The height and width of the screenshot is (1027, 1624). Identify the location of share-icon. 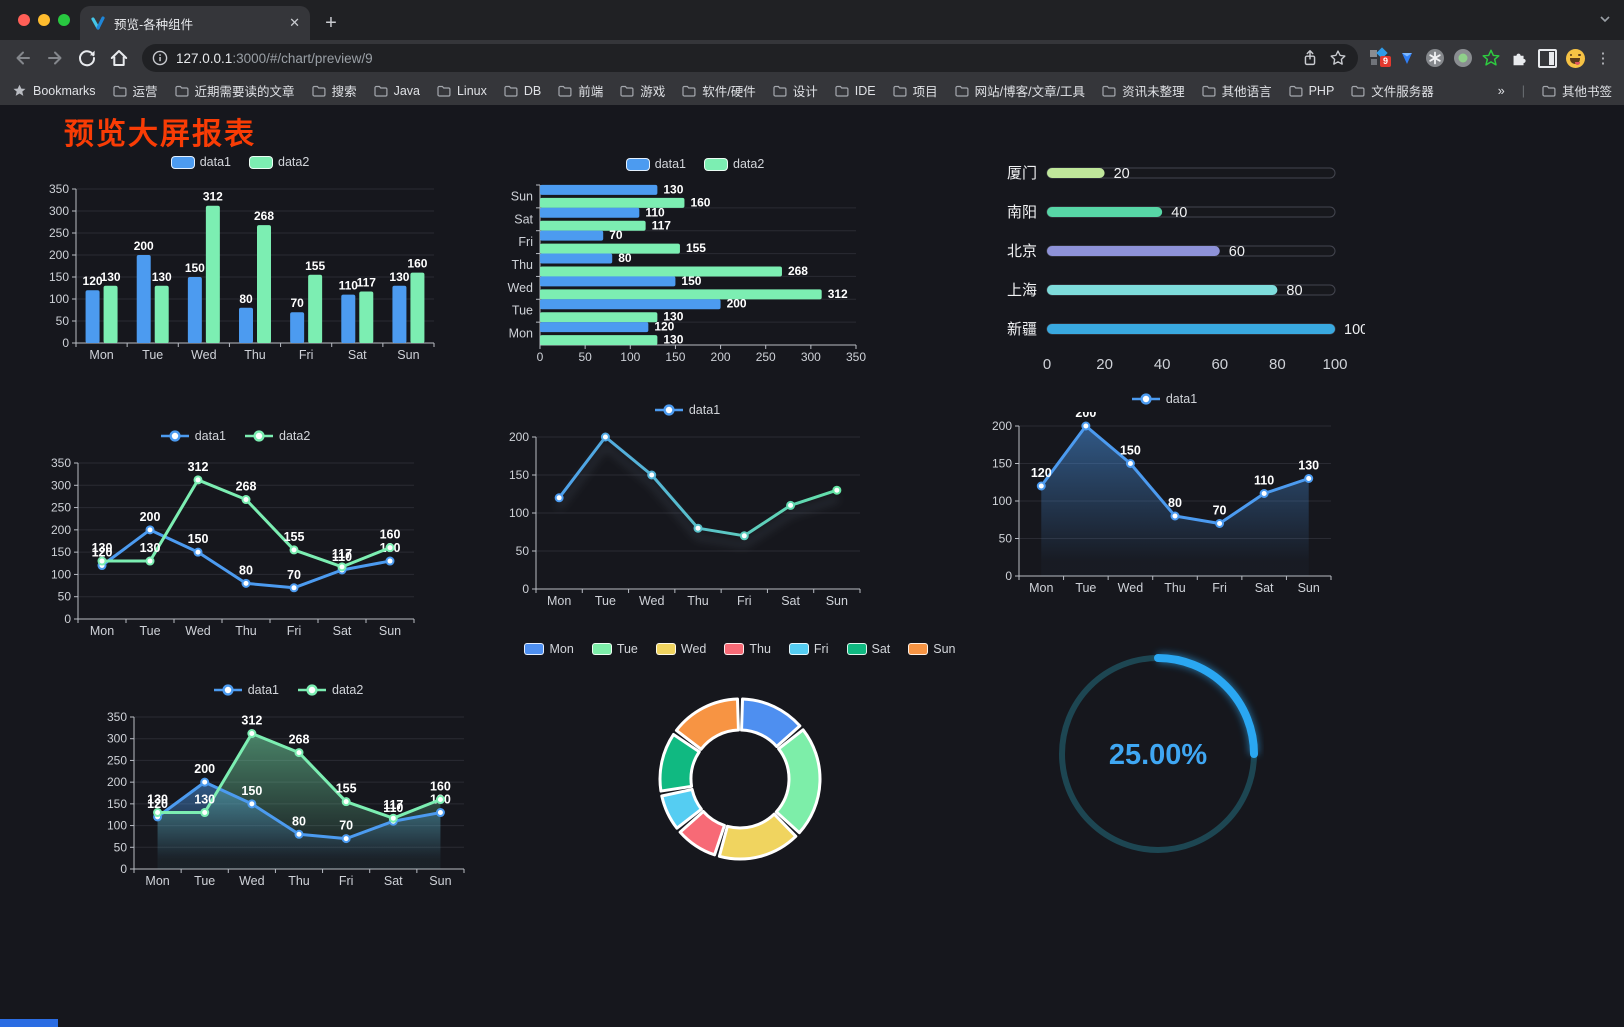
(1310, 58).